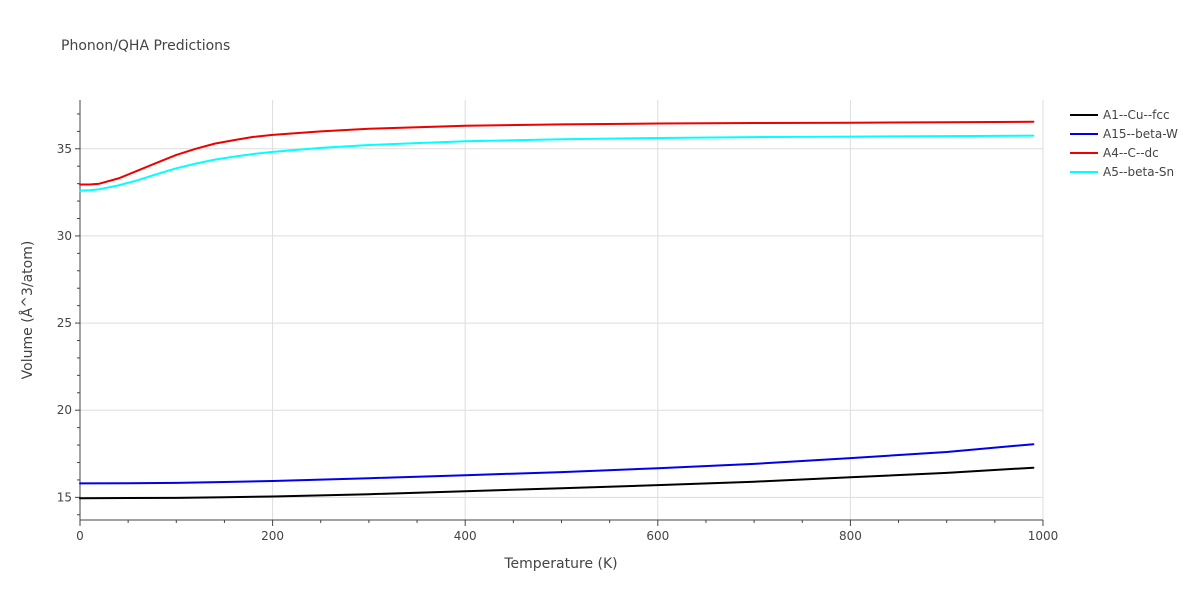 Image resolution: width=1200 pixels, height=600 pixels. I want to click on legend-item-a15-beta-w: A15--beta-W, so click(1124, 134).